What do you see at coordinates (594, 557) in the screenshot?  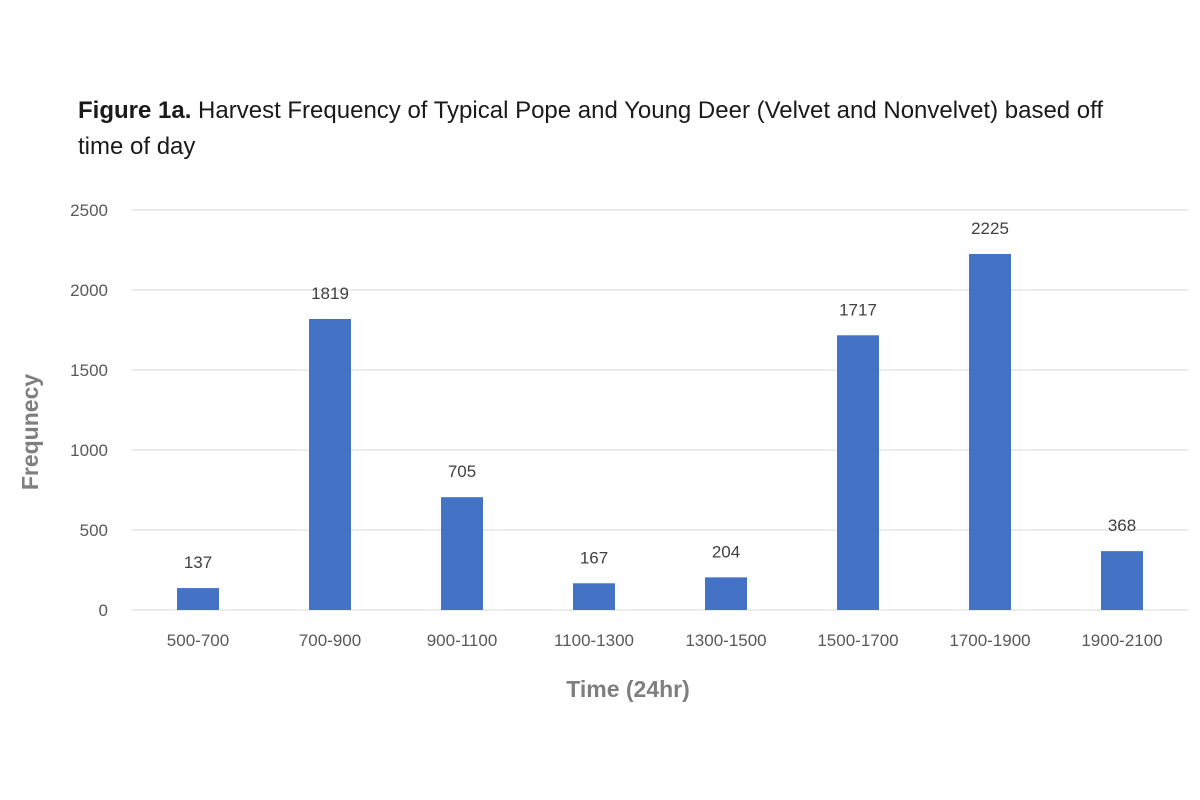 I see `data-label: 167` at bounding box center [594, 557].